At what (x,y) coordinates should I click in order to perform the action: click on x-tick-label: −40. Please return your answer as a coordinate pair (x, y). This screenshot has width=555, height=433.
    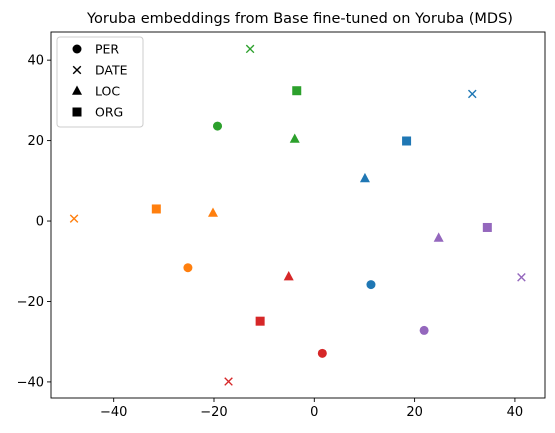
    Looking at the image, I should click on (113, 412).